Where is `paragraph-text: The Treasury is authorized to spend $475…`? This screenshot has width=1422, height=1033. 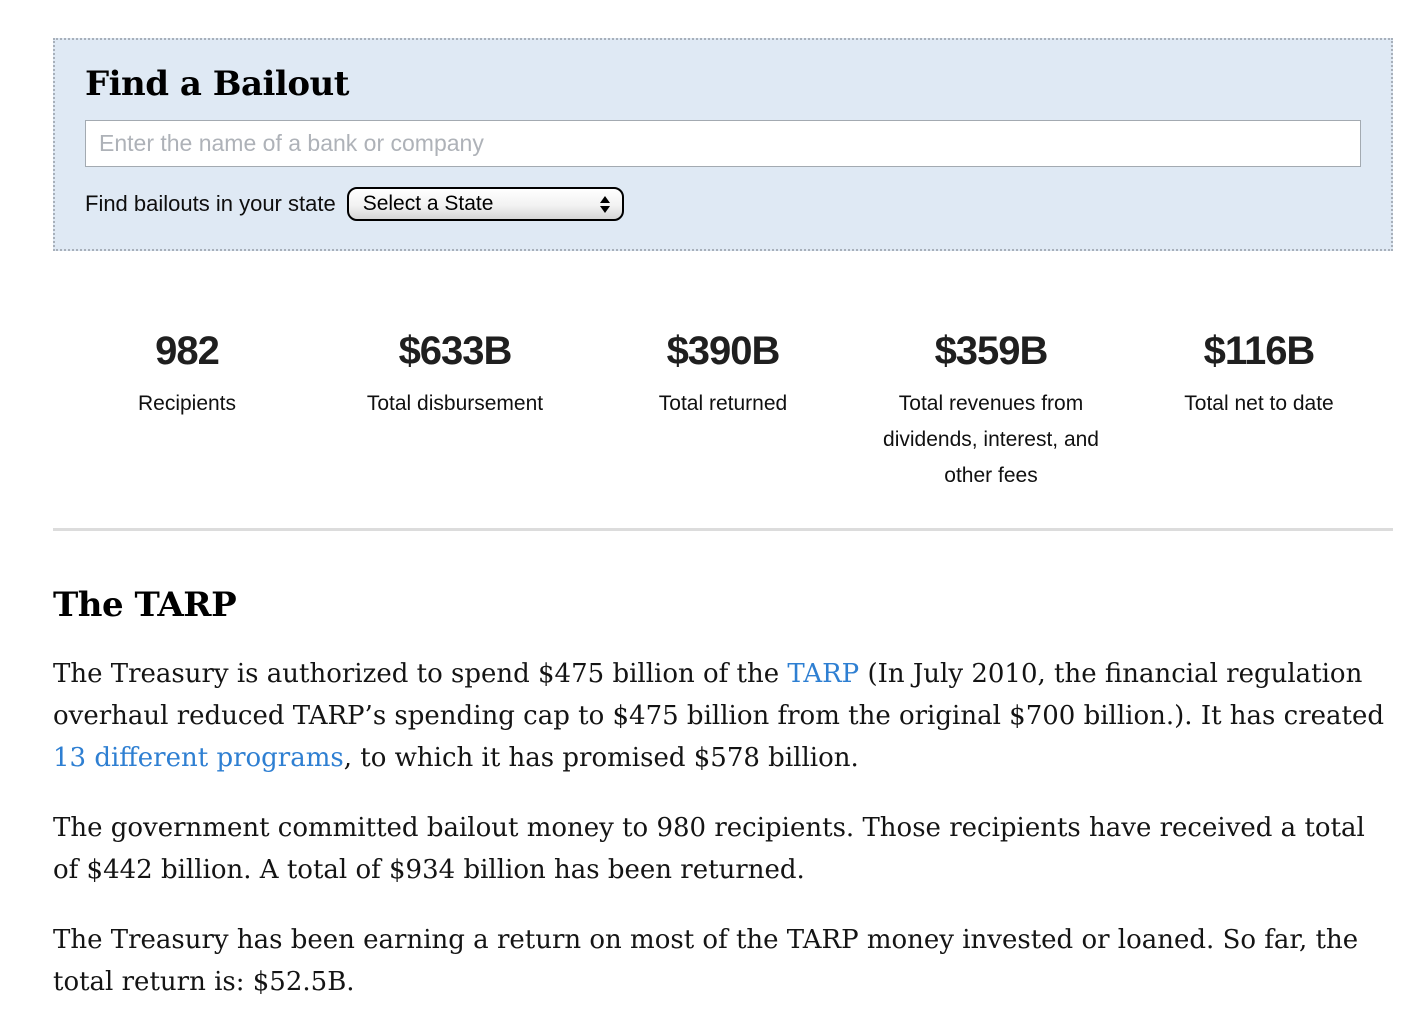 paragraph-text: The Treasury is authorized to spend $475… is located at coordinates (420, 674).